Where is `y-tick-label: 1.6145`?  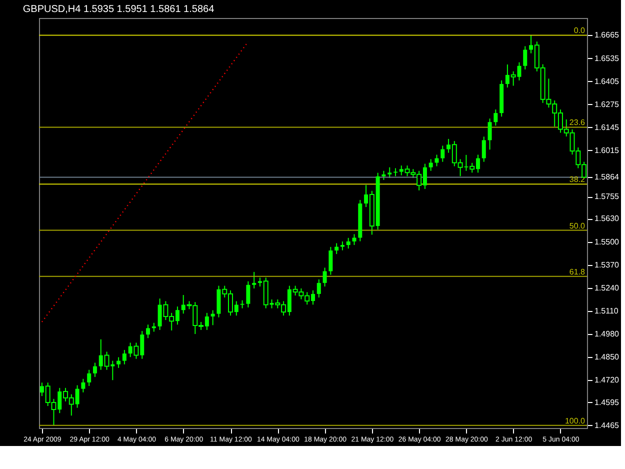
y-tick-label: 1.6145 is located at coordinates (607, 127).